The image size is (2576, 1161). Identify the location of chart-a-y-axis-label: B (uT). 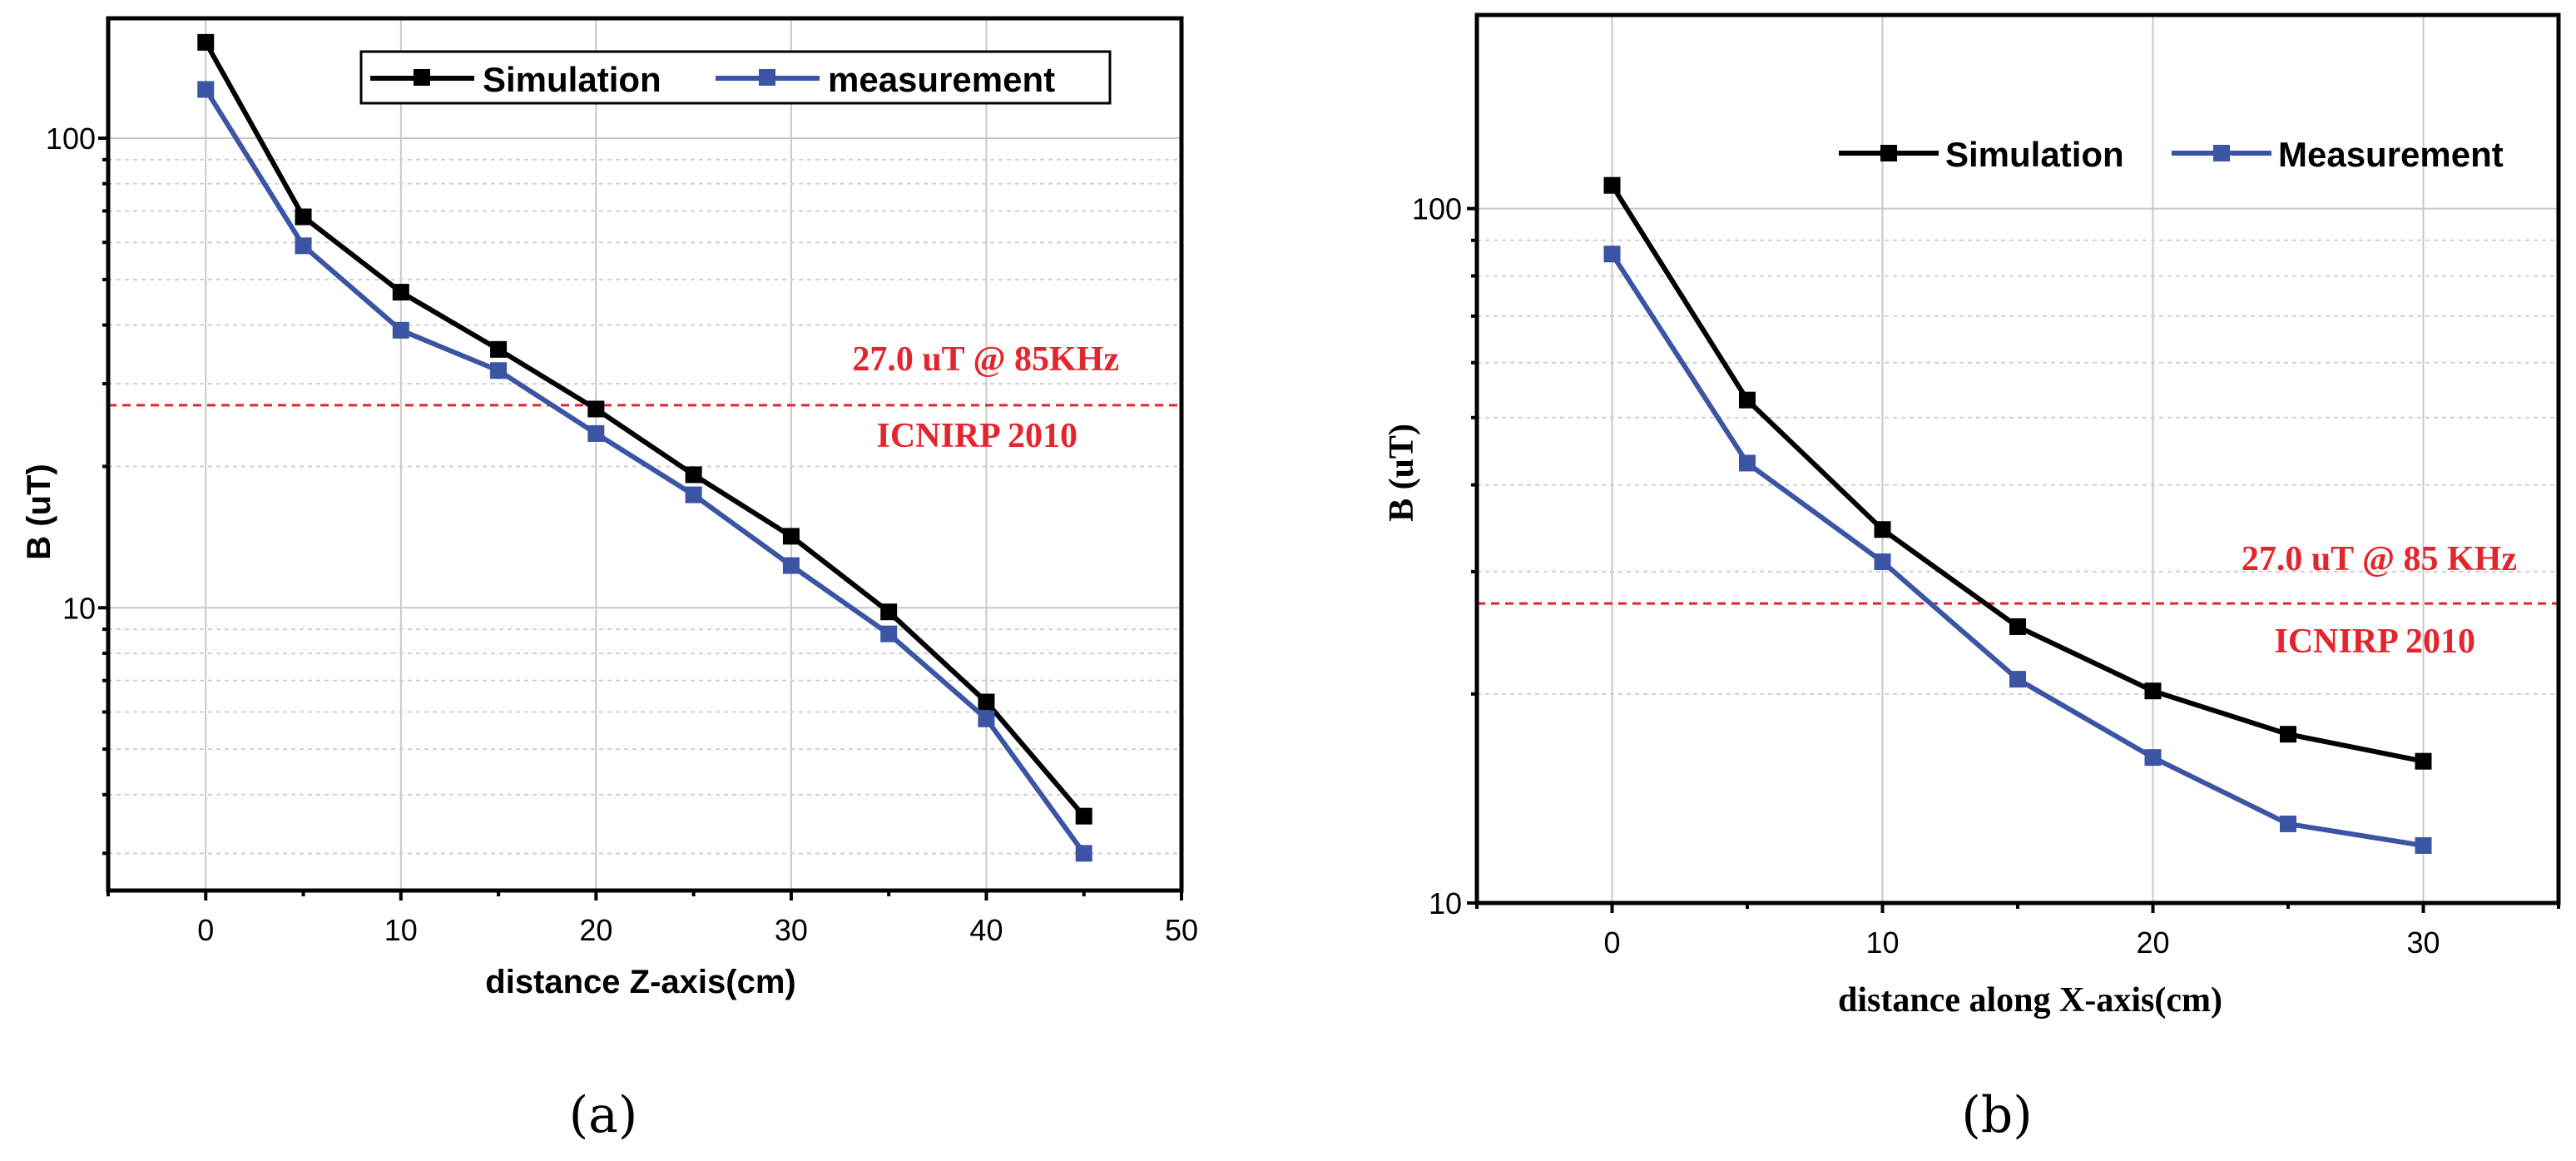
(39, 512).